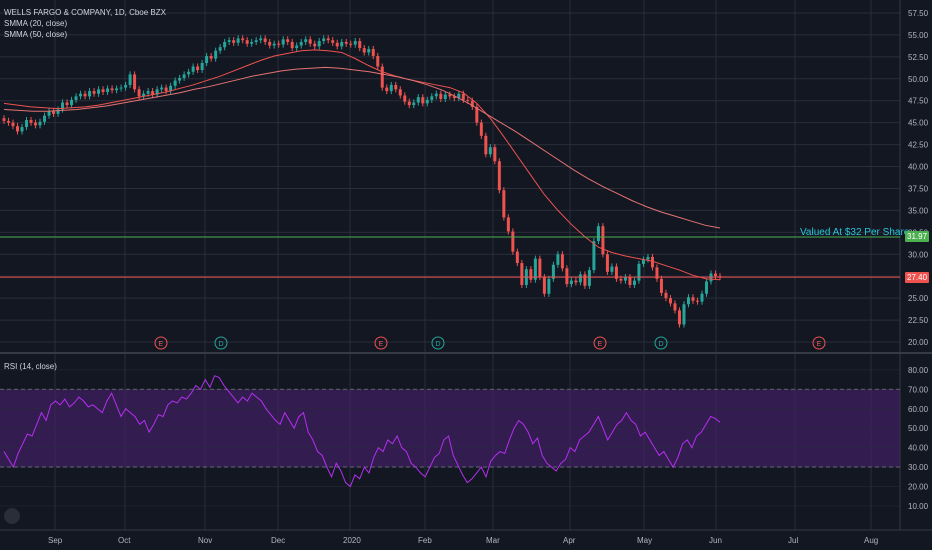 The height and width of the screenshot is (550, 932). I want to click on y-tick-label: 52.50, so click(918, 57).